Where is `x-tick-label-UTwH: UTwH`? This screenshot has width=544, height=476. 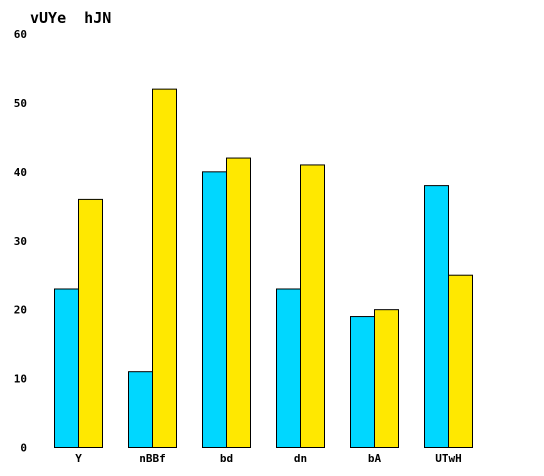
x-tick-label-UTwH: UTwH is located at coordinates (448, 458).